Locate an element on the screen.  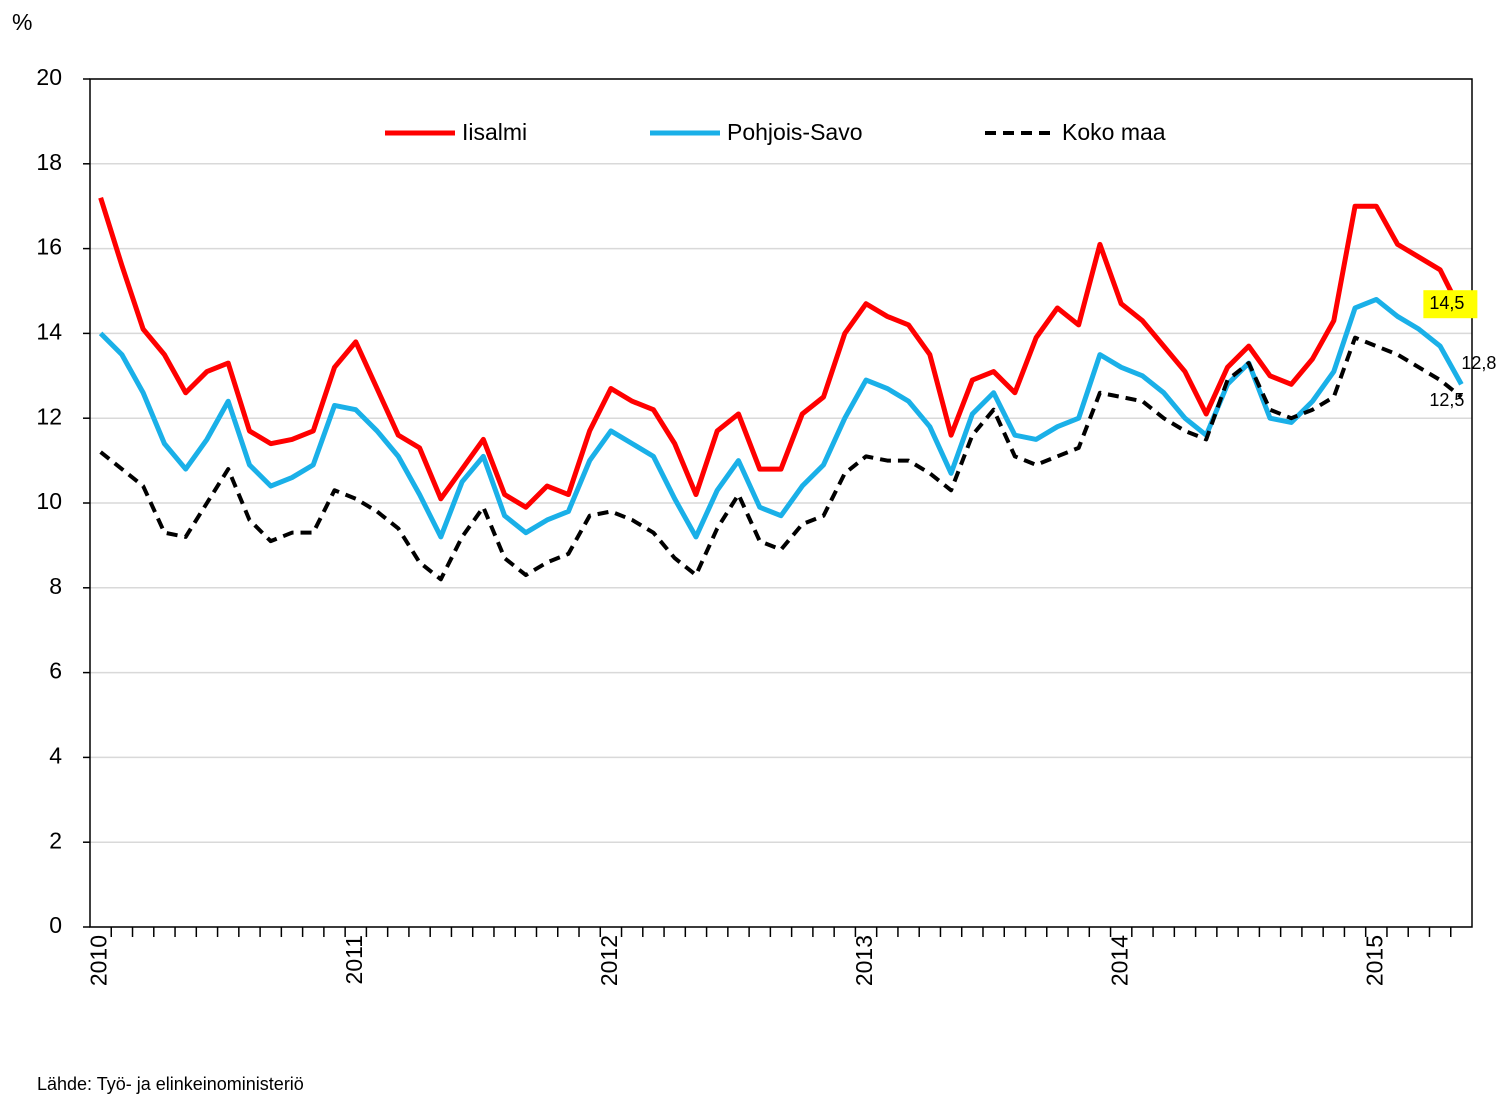
legend-label: Iisalmi is located at coordinates (494, 132).